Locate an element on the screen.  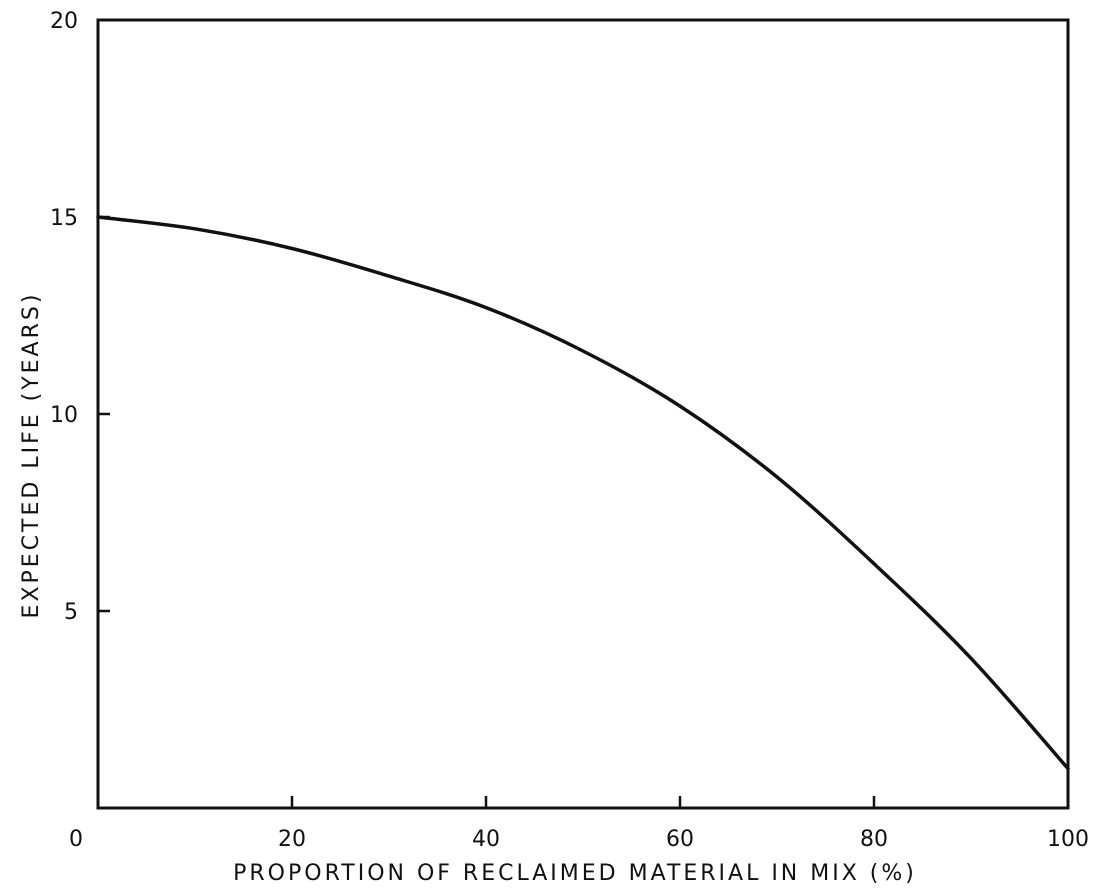
x-tick-label: 60 is located at coordinates (680, 839).